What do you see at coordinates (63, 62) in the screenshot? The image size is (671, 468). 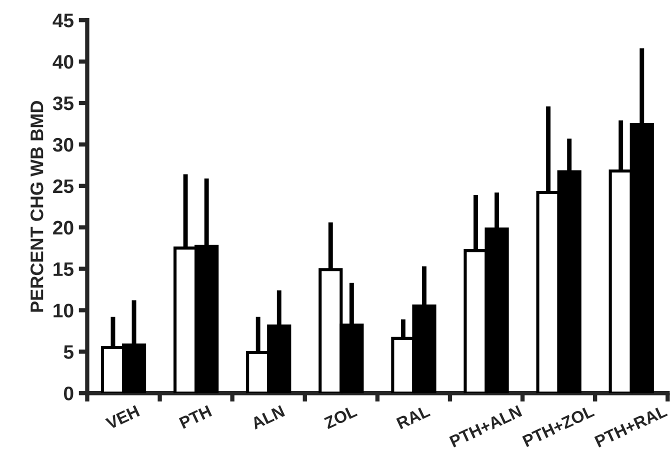 I see `y-tick-label: 40` at bounding box center [63, 62].